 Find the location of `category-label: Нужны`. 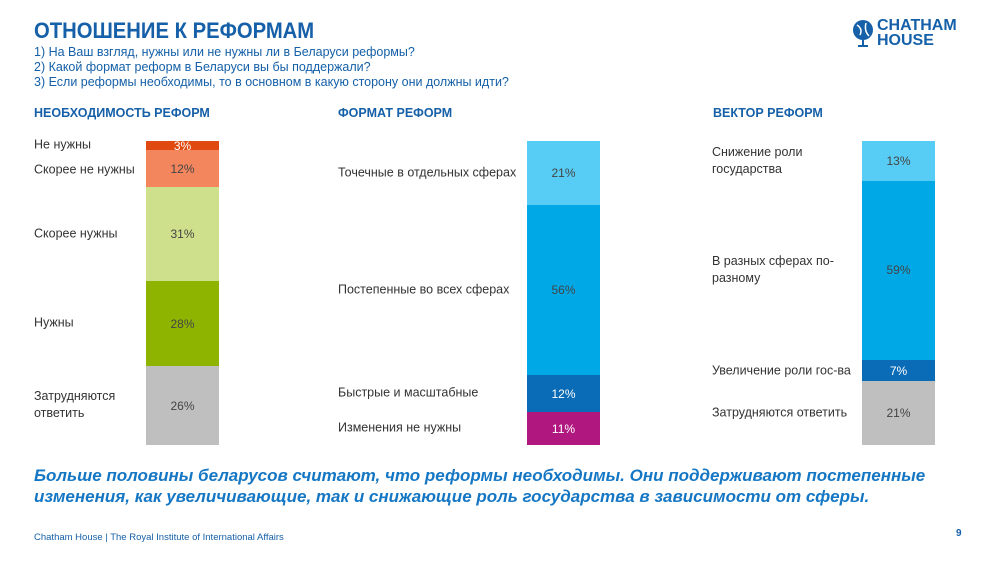

category-label: Нужны is located at coordinates (54, 322).